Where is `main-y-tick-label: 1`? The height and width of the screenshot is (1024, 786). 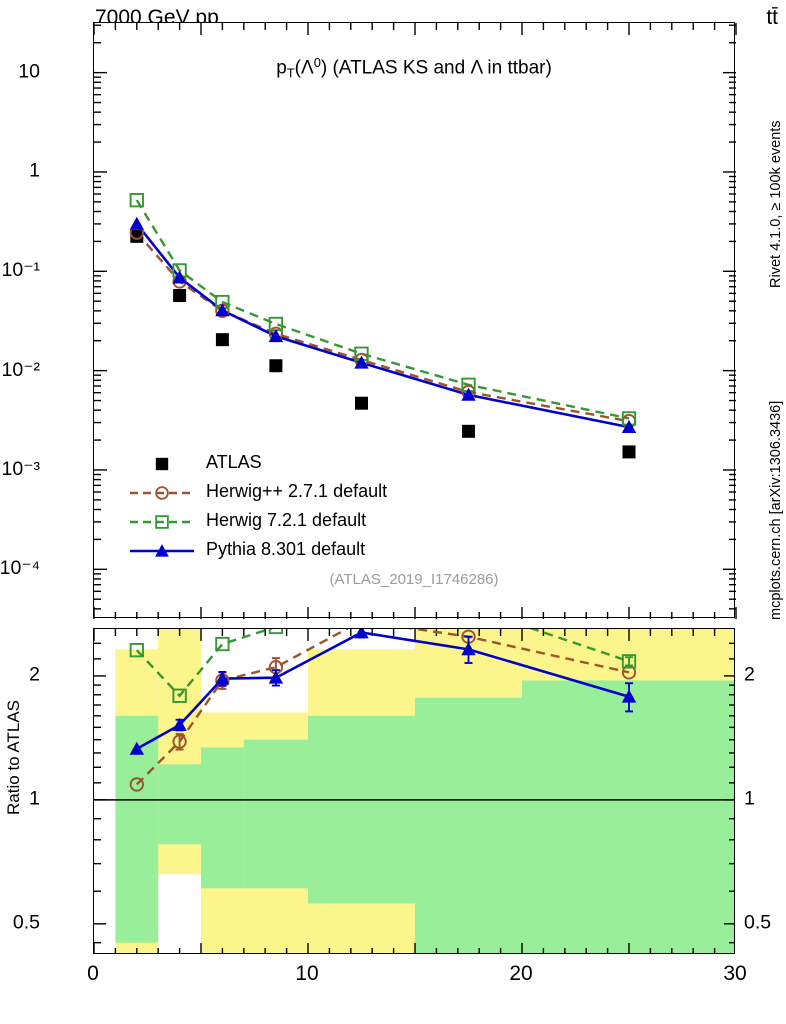 main-y-tick-label: 1 is located at coordinates (34, 170).